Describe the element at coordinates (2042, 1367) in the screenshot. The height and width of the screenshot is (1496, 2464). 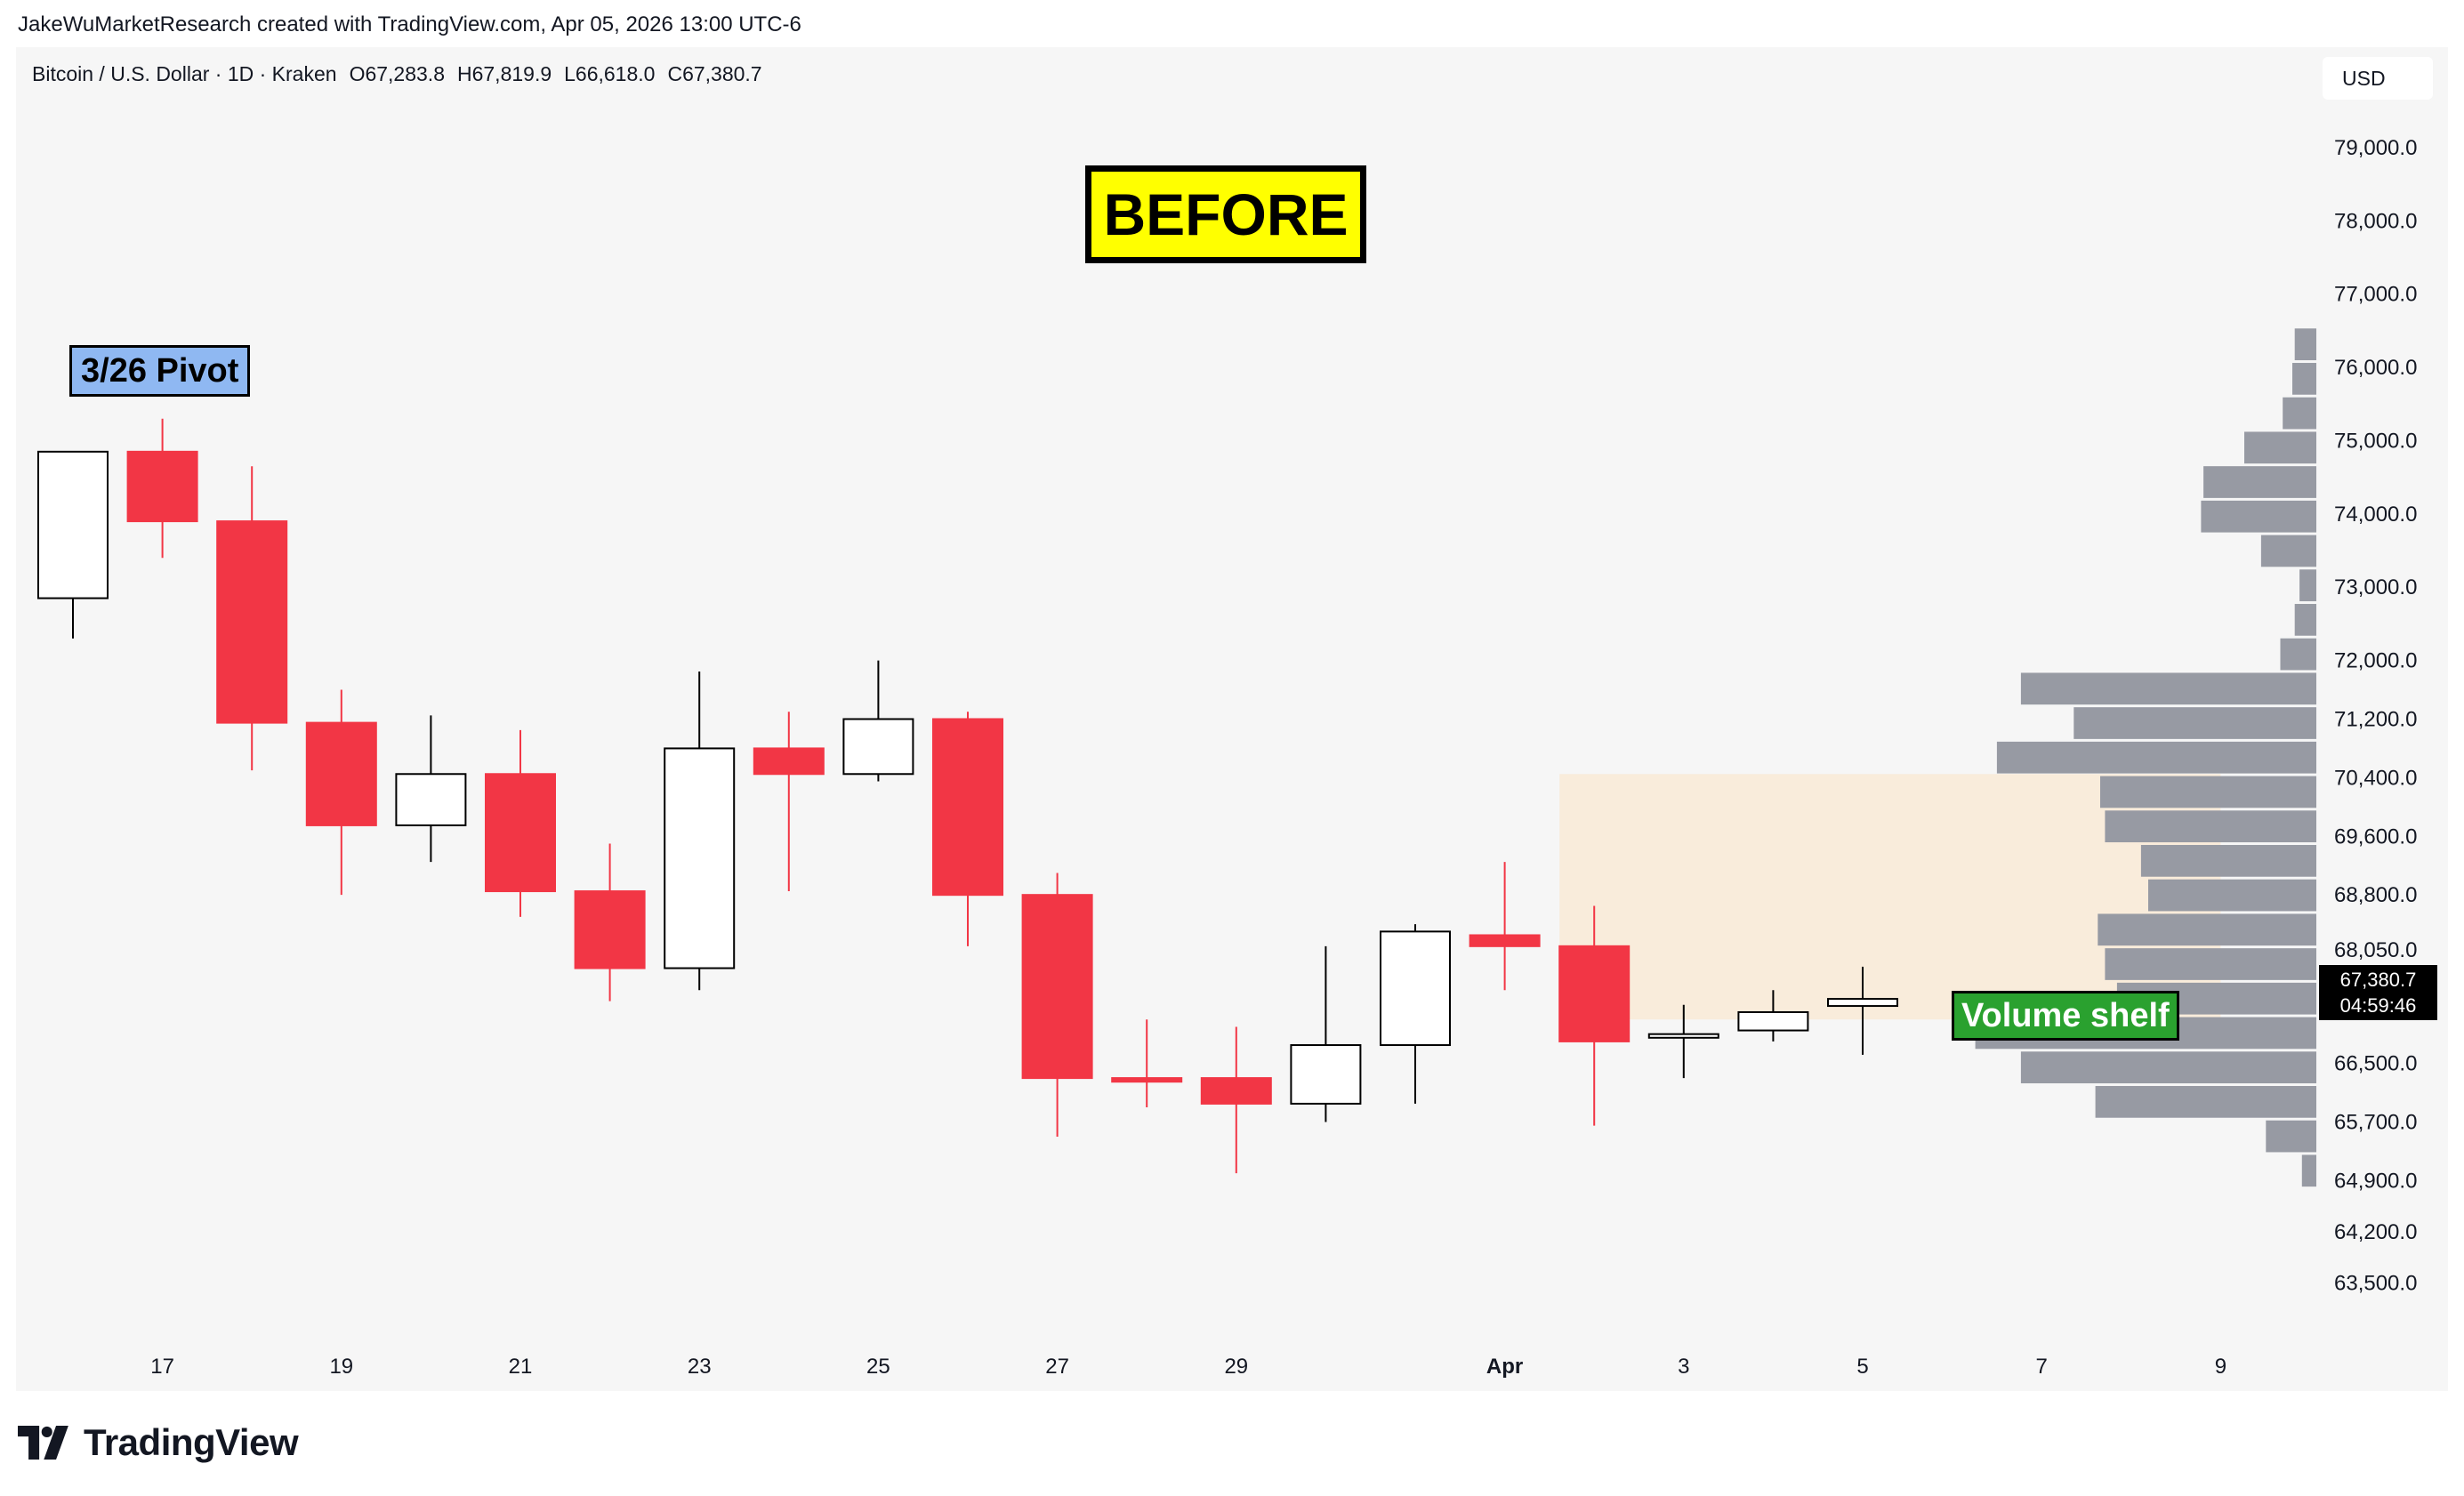
I see `x-tick-label: 7` at that location.